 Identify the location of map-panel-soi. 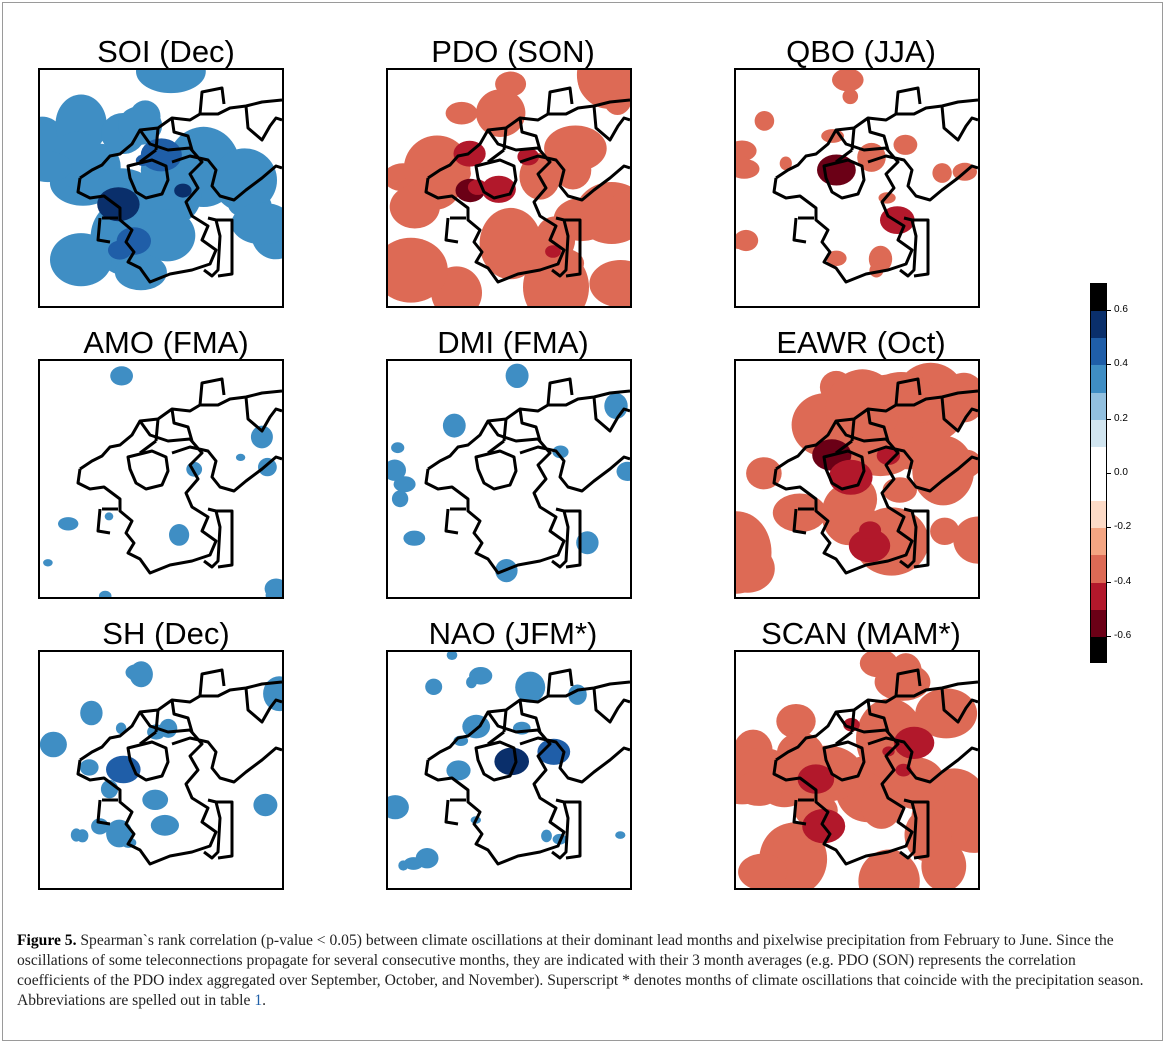
(161, 188).